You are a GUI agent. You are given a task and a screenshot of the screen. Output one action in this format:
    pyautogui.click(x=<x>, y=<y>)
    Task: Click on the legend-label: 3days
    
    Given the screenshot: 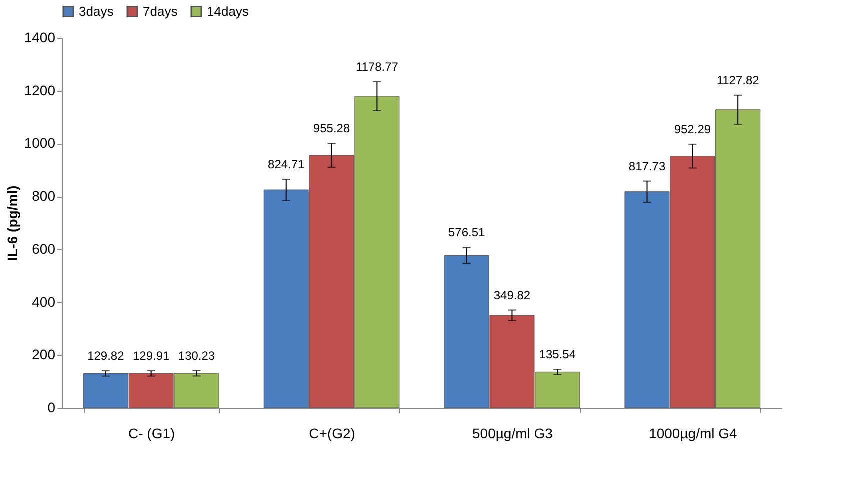 What is the action you would take?
    pyautogui.click(x=96, y=11)
    